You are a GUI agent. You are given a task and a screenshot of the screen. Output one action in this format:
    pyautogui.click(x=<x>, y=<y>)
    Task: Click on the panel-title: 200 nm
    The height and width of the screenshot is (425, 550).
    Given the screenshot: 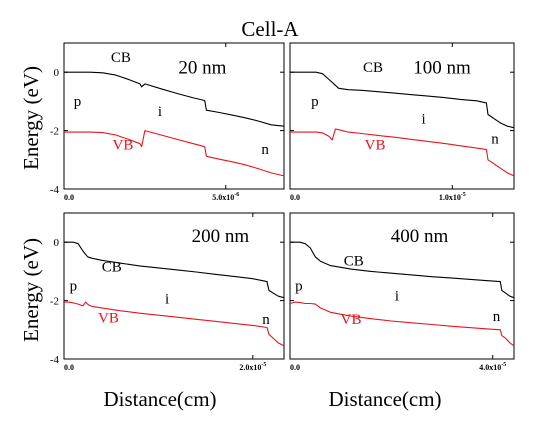 What is the action you would take?
    pyautogui.click(x=221, y=236)
    